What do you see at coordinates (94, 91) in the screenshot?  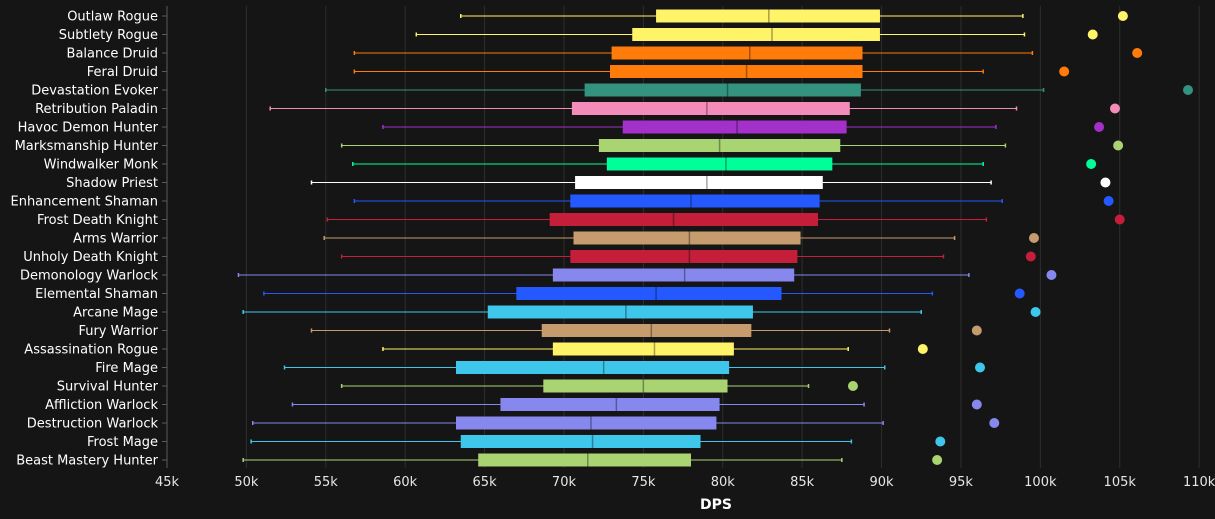 I see `category-label: Devastation Evoker` at bounding box center [94, 91].